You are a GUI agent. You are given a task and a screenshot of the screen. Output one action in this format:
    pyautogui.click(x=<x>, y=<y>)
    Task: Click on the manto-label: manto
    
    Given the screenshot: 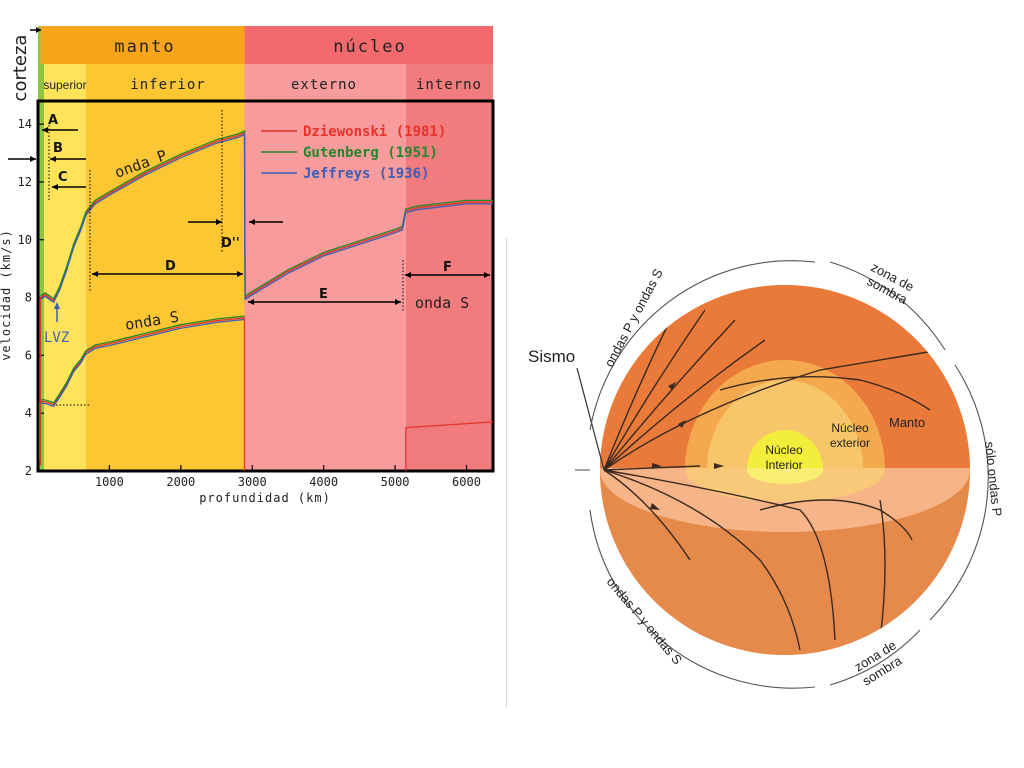 What is the action you would take?
    pyautogui.click(x=144, y=47)
    